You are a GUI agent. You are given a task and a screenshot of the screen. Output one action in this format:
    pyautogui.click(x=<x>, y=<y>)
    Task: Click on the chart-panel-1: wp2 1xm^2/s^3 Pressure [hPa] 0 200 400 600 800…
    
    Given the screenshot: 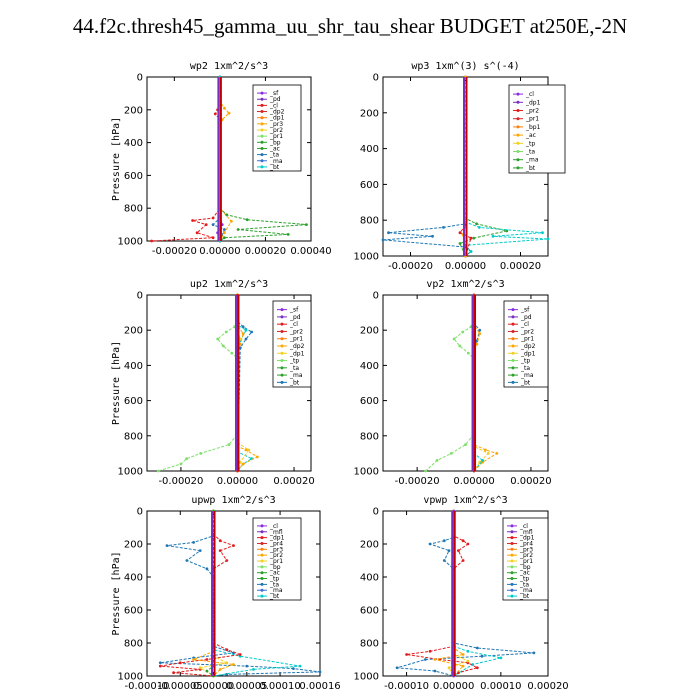 What is the action you would take?
    pyautogui.click(x=221, y=159)
    